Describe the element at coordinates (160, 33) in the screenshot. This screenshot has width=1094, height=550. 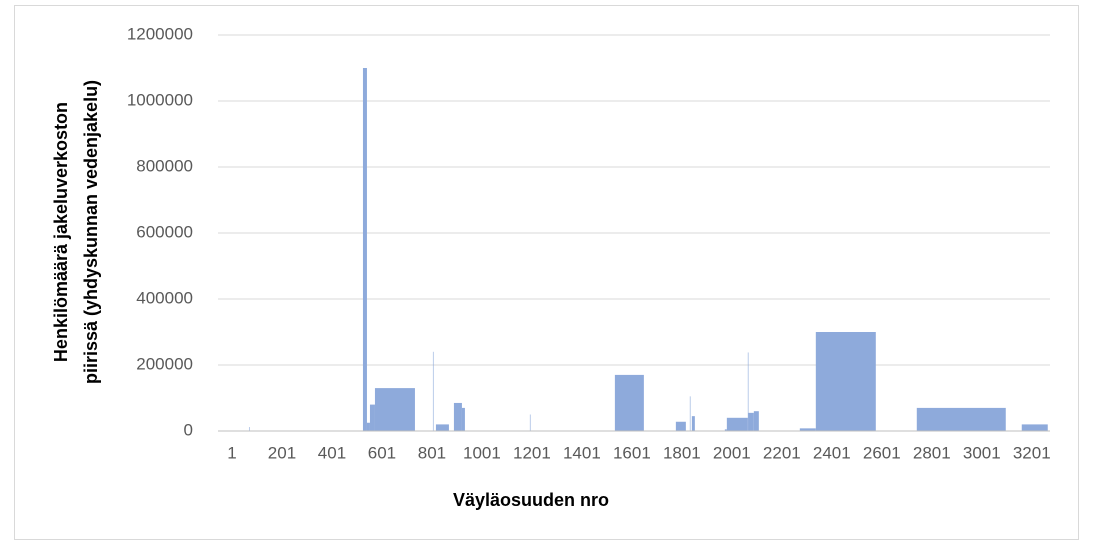
I see `y-tick-label: 1200000` at that location.